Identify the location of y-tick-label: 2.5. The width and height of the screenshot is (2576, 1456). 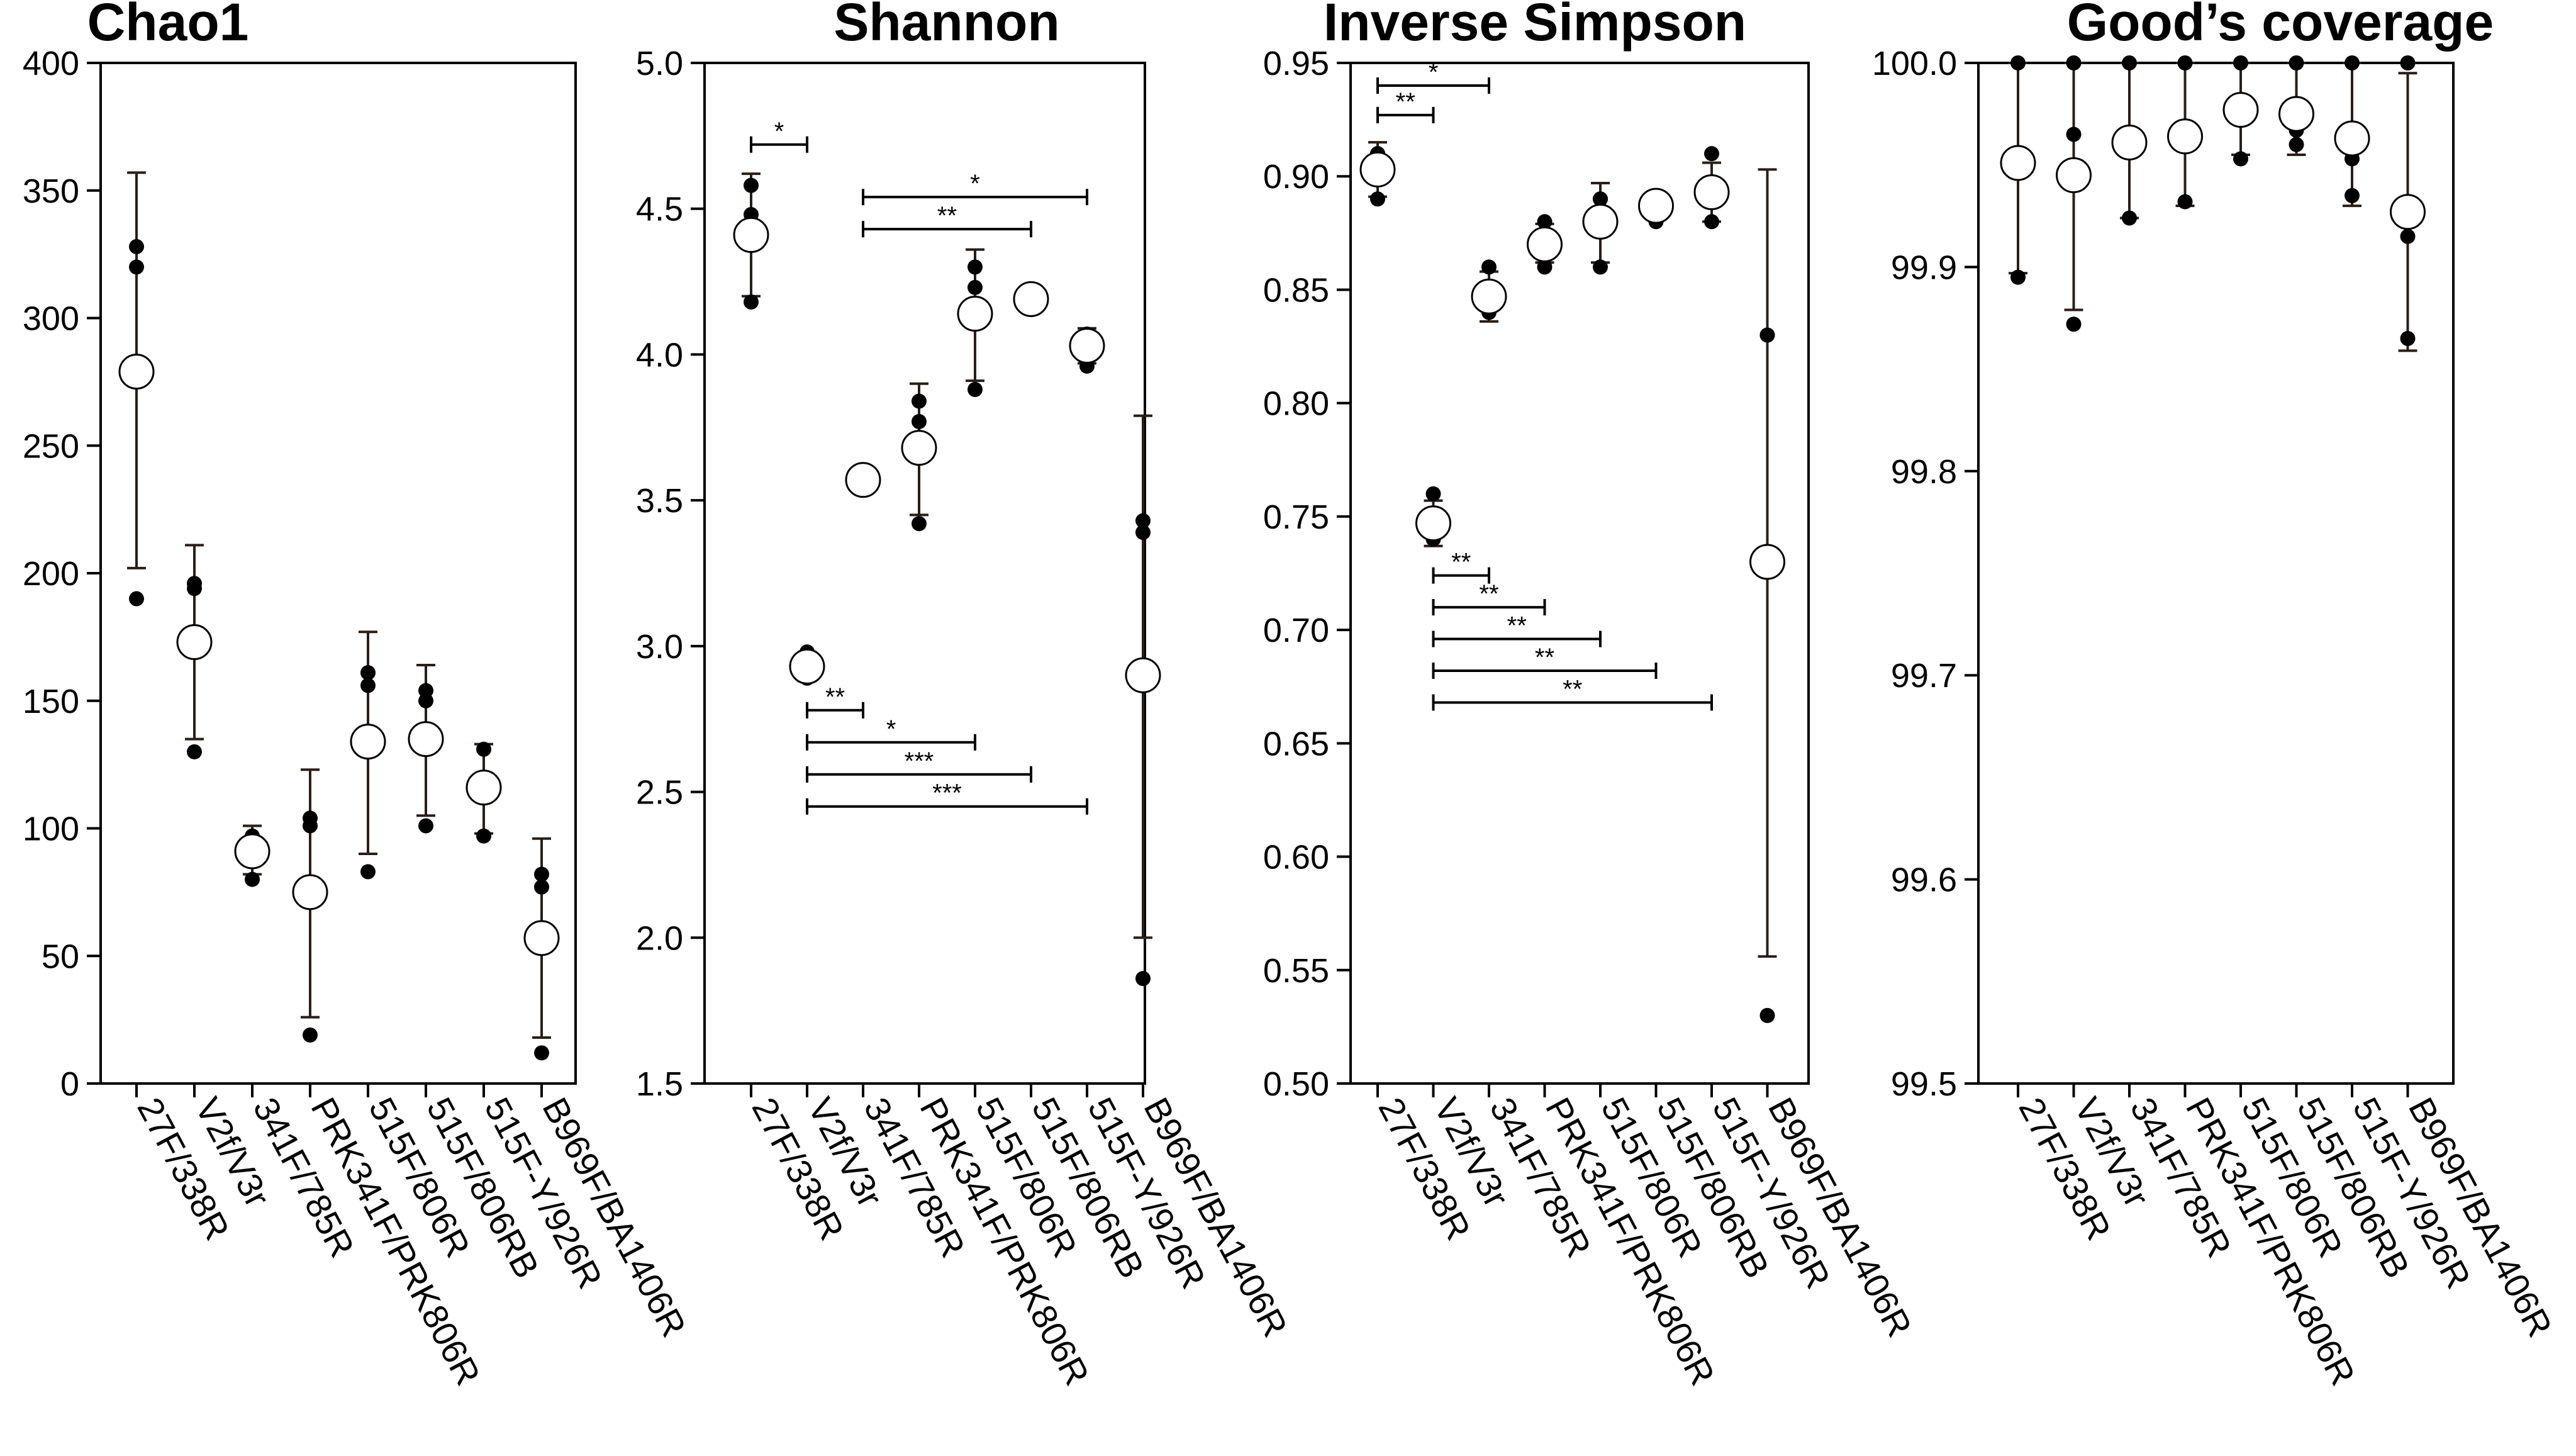
(659, 793).